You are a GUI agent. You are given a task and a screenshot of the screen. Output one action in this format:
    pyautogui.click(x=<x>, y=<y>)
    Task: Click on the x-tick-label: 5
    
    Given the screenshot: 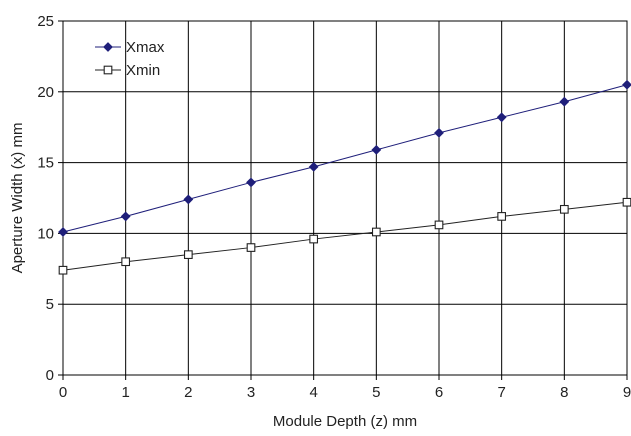 What is the action you would take?
    pyautogui.click(x=376, y=392)
    